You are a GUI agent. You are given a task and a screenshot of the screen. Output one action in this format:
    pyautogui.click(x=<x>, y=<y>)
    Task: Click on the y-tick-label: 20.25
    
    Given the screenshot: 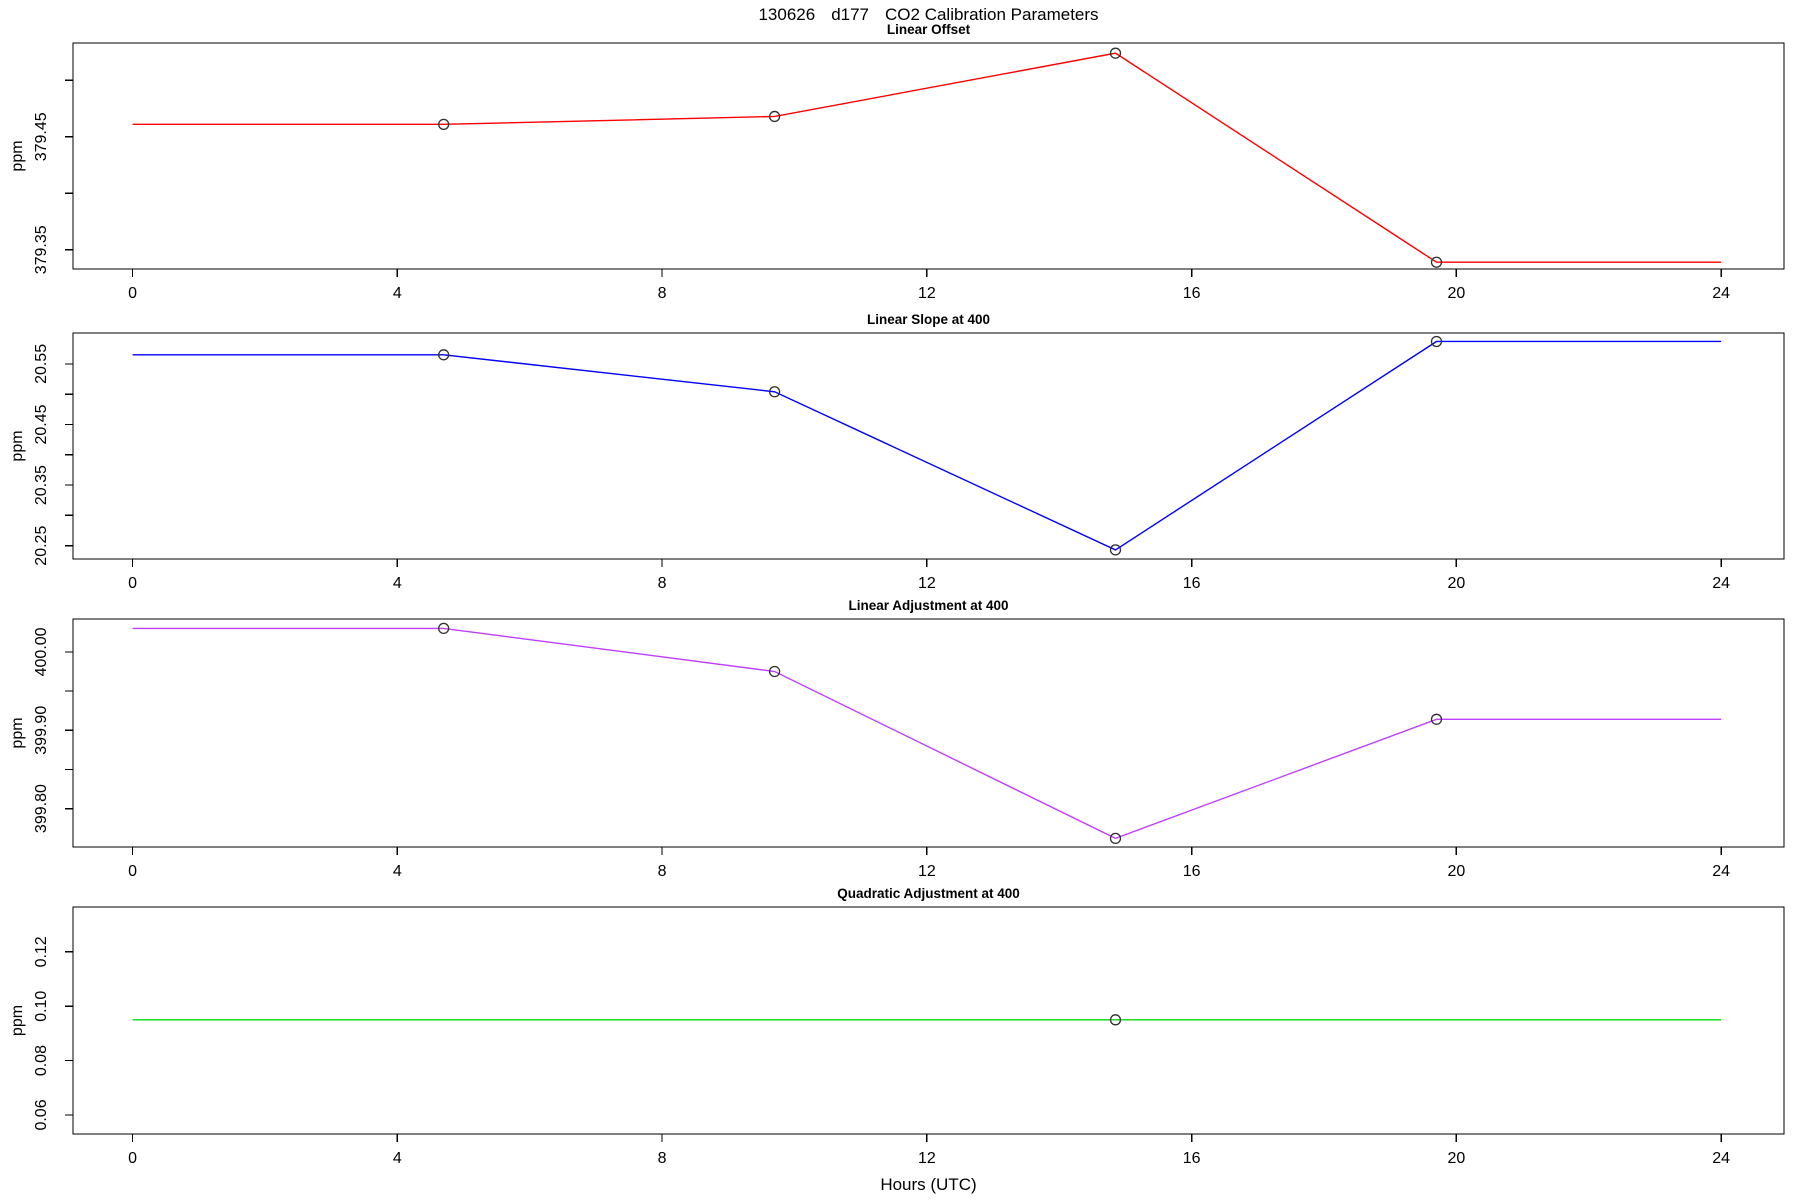 What is the action you would take?
    pyautogui.click(x=41, y=546)
    